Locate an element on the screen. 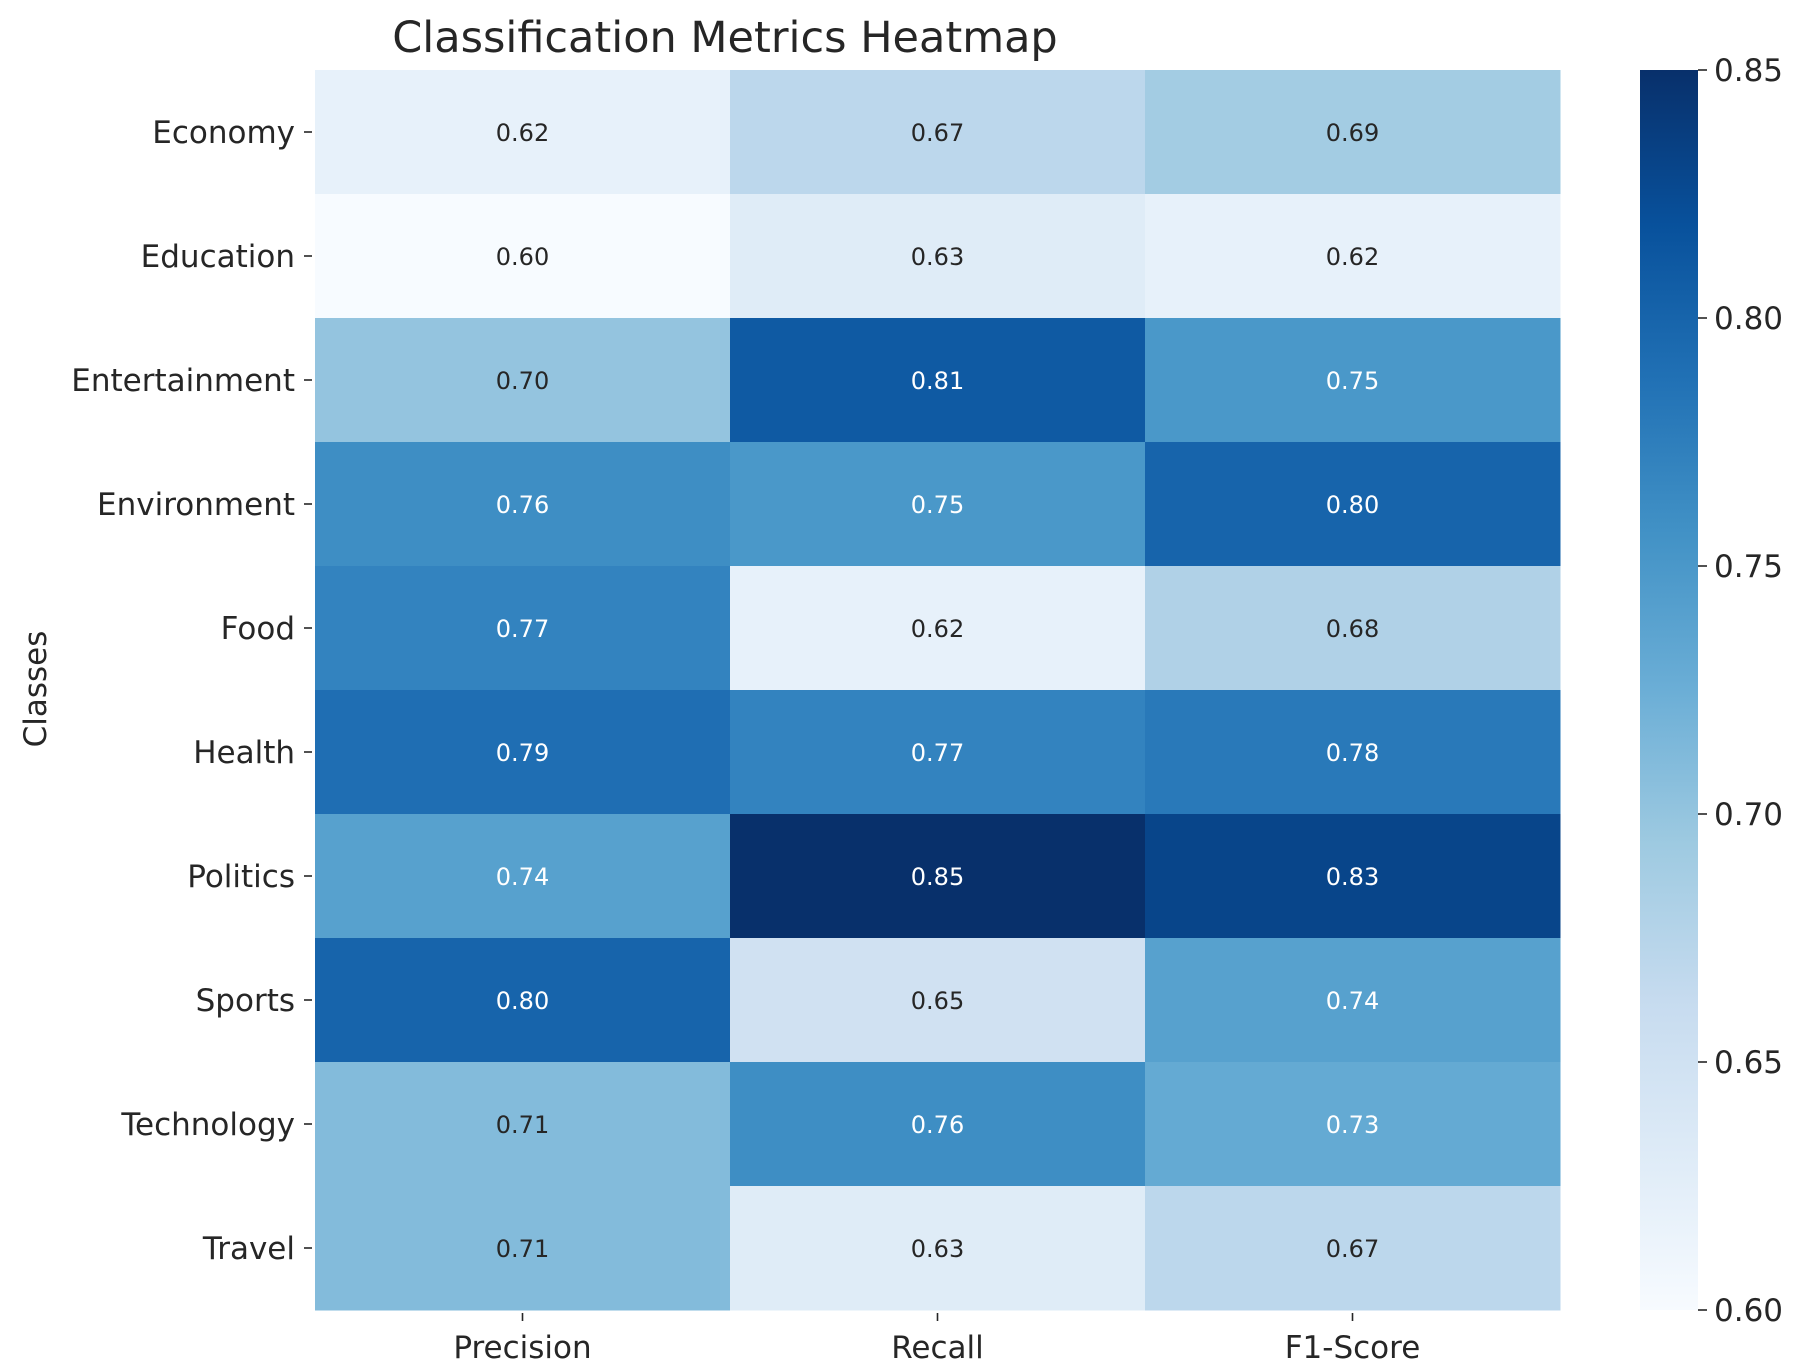 This screenshot has width=1797, height=1365. colorbar-tick-label: 0.85 is located at coordinates (1748, 71).